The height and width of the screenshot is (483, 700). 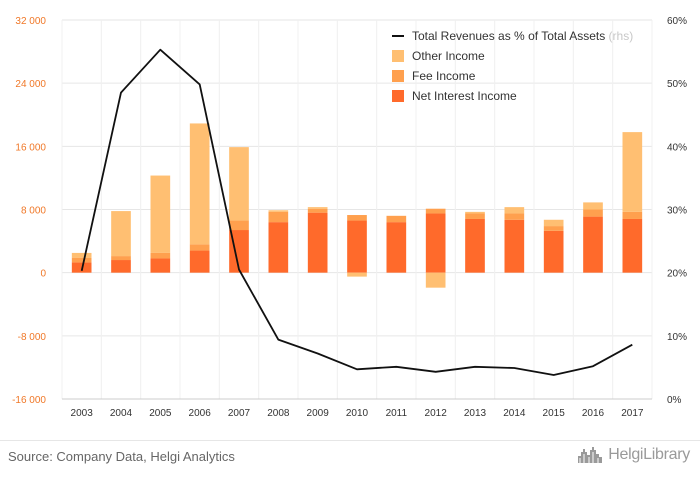 What do you see at coordinates (160, 413) in the screenshot?
I see `x-tick-label: 2005` at bounding box center [160, 413].